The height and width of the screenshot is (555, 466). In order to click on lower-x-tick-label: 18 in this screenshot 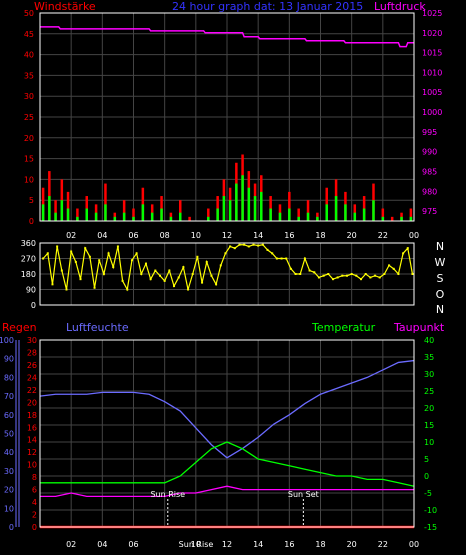, I will do `click(320, 544)`.